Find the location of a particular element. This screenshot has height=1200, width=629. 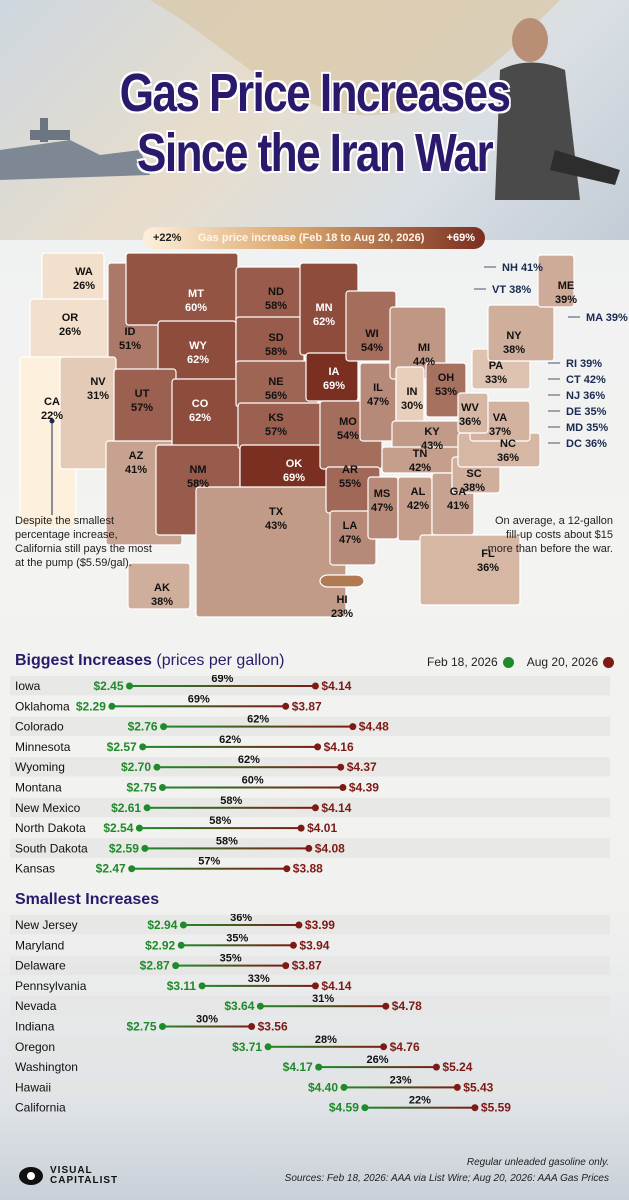

state-value-ia: 69% is located at coordinates (334, 386).